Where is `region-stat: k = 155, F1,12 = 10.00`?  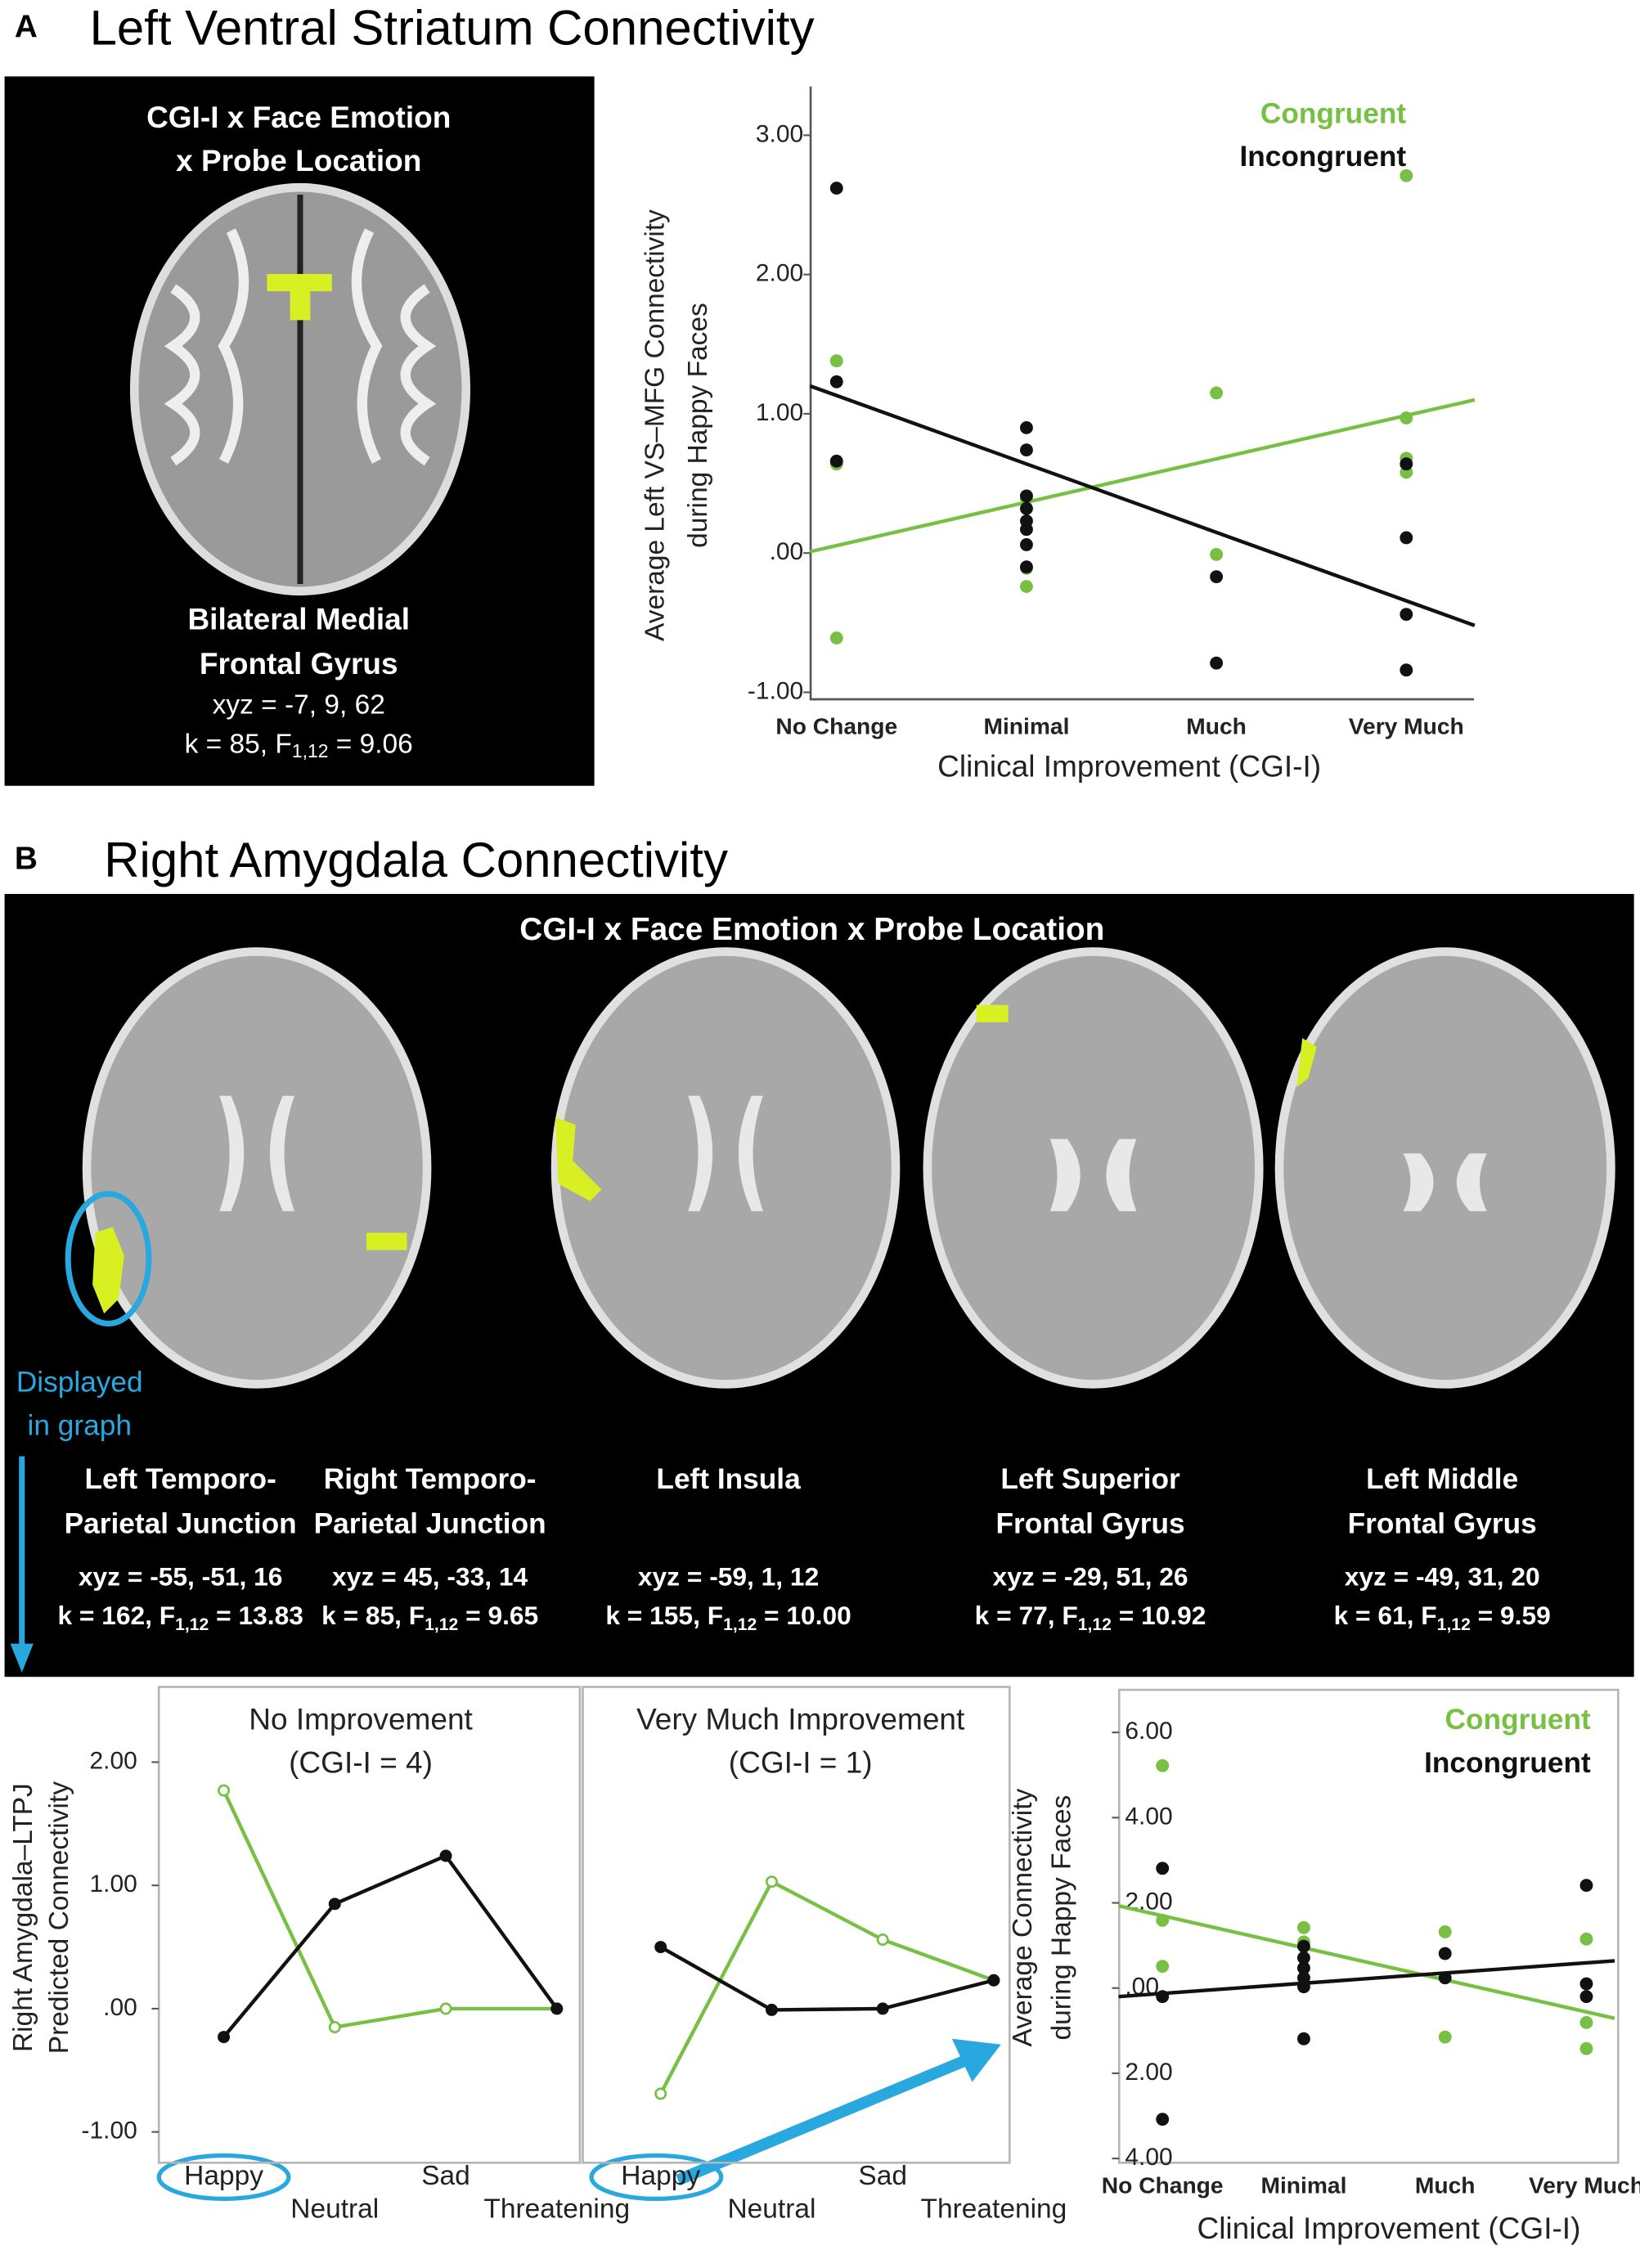 region-stat: k = 155, F1,12 = 10.00 is located at coordinates (728, 1617).